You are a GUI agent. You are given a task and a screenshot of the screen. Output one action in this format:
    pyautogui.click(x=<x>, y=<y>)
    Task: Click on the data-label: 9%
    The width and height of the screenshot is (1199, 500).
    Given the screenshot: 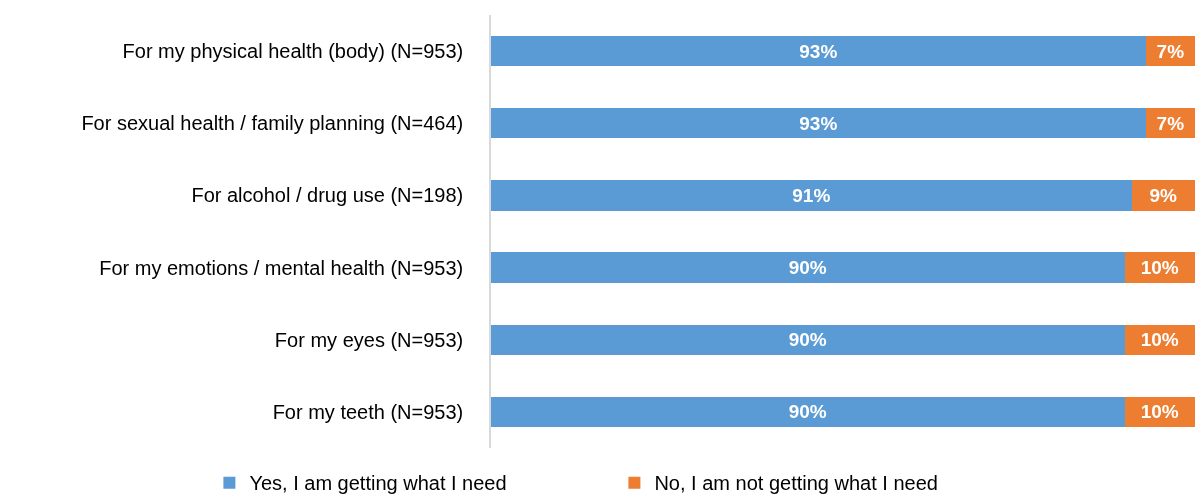 What is the action you would take?
    pyautogui.click(x=1163, y=195)
    